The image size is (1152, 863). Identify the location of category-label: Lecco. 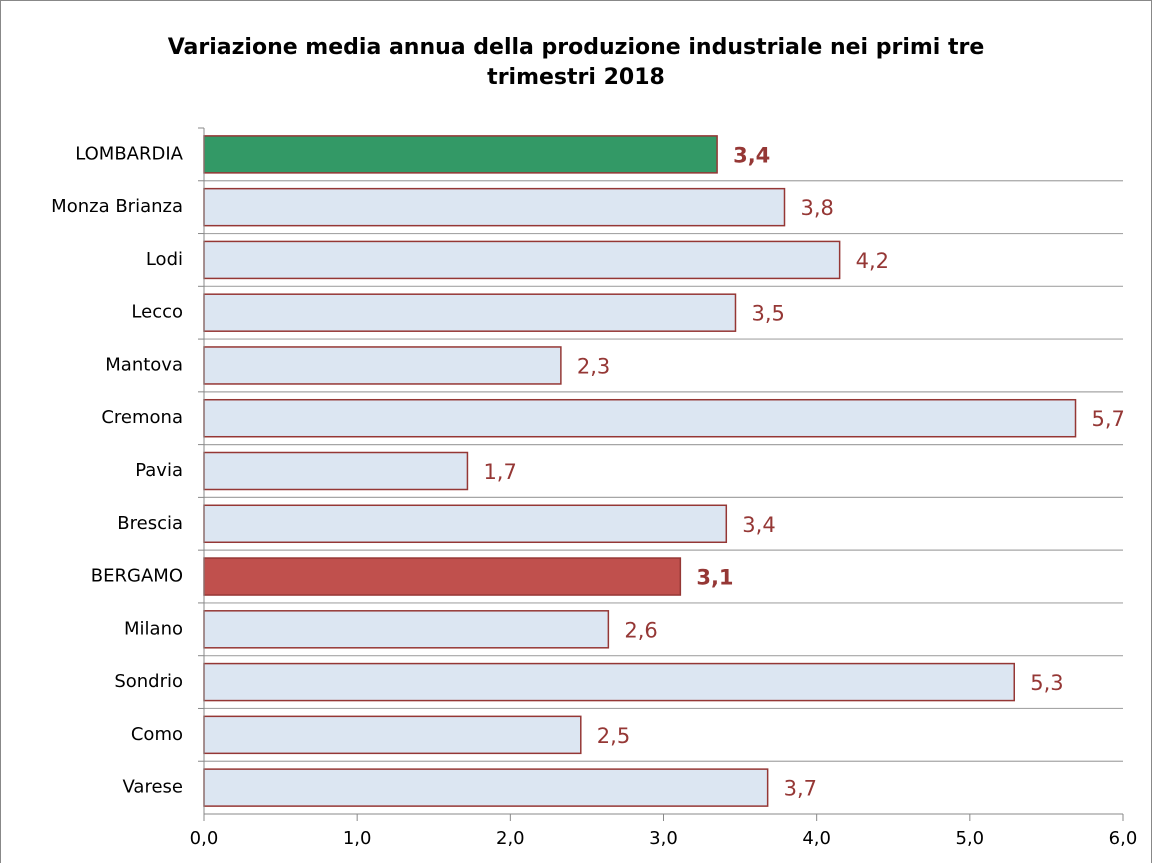
(157, 312).